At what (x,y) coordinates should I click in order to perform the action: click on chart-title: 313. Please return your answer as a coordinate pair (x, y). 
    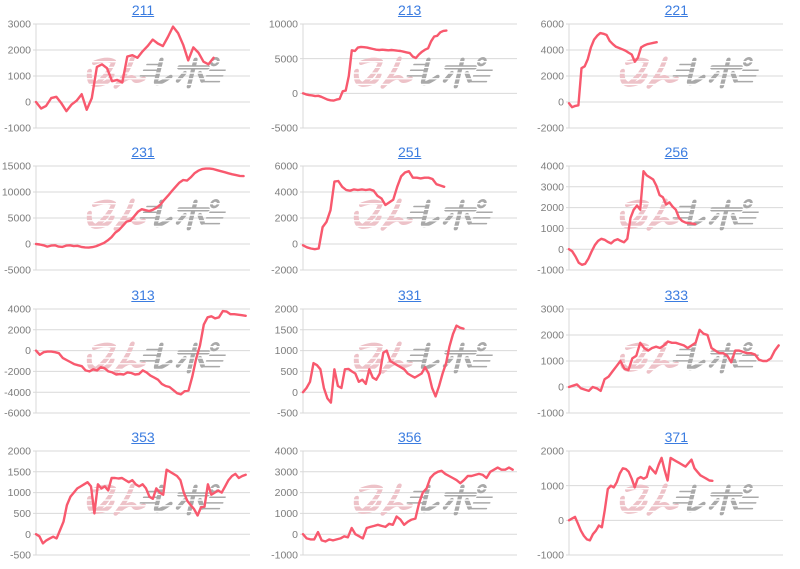
    Looking at the image, I should click on (143, 295).